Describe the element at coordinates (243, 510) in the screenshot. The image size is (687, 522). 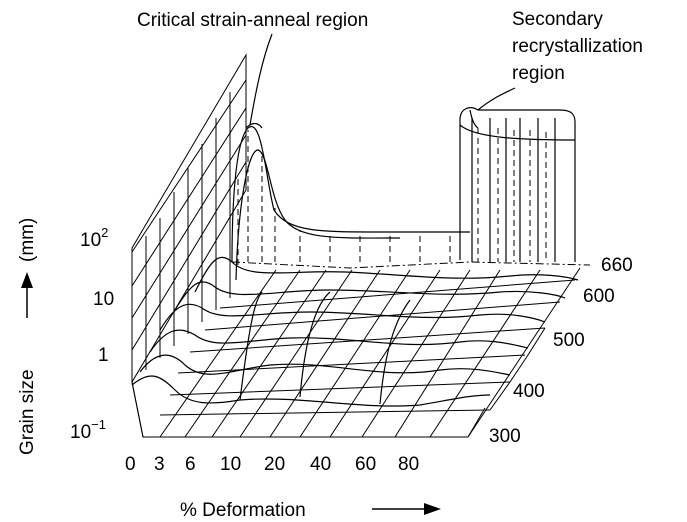
I see `x-axis-label: % Deformation` at that location.